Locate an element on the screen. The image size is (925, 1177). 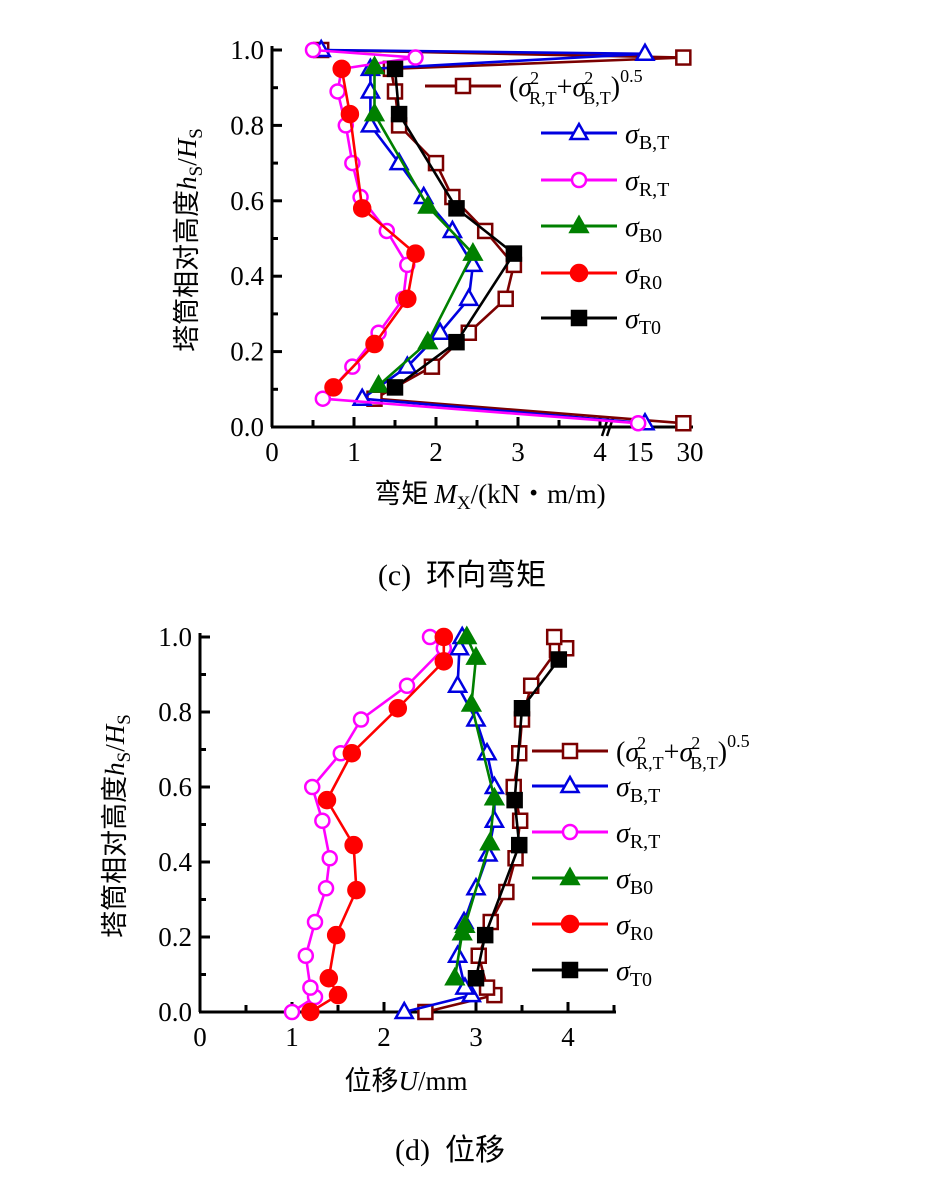
y-tick-label: 0.0 is located at coordinates (175, 1012).